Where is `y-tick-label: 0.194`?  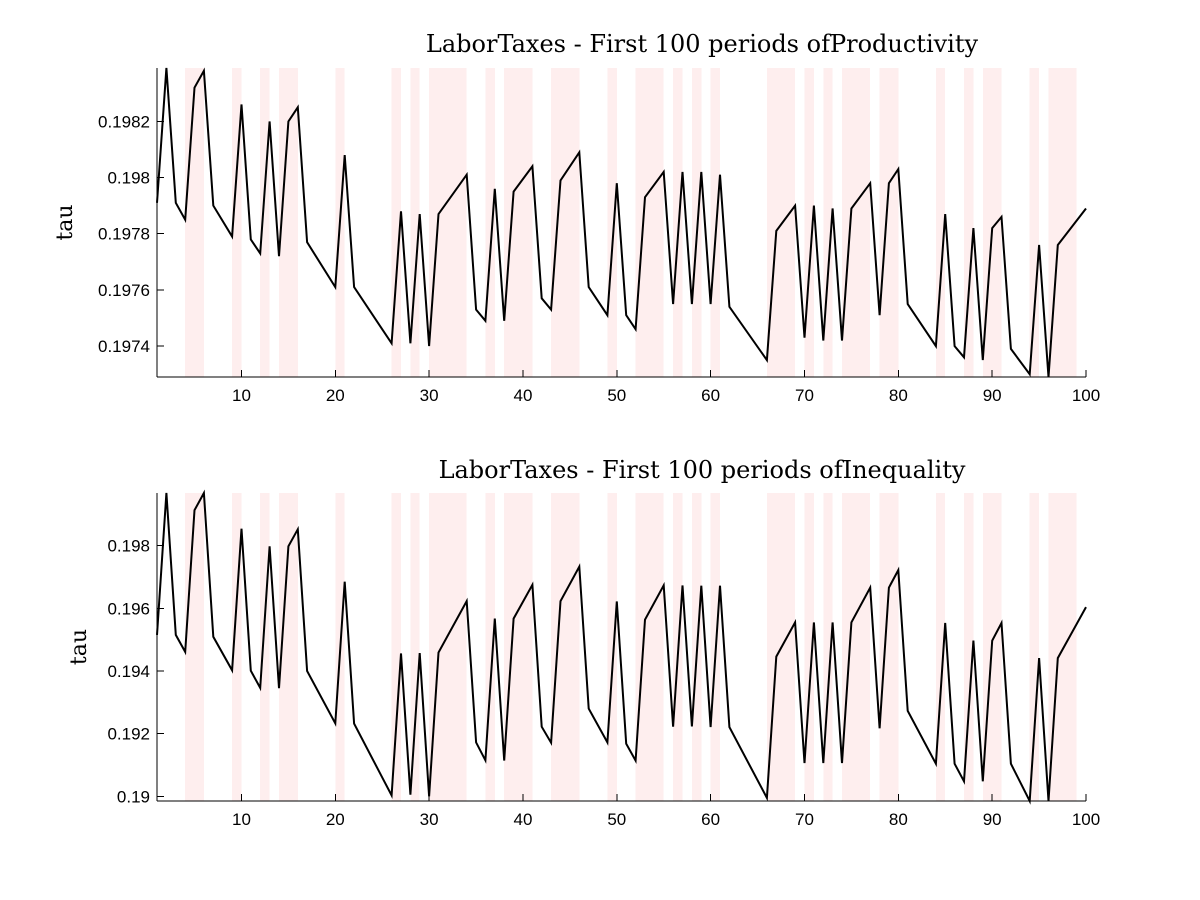 y-tick-label: 0.194 is located at coordinates (128, 671).